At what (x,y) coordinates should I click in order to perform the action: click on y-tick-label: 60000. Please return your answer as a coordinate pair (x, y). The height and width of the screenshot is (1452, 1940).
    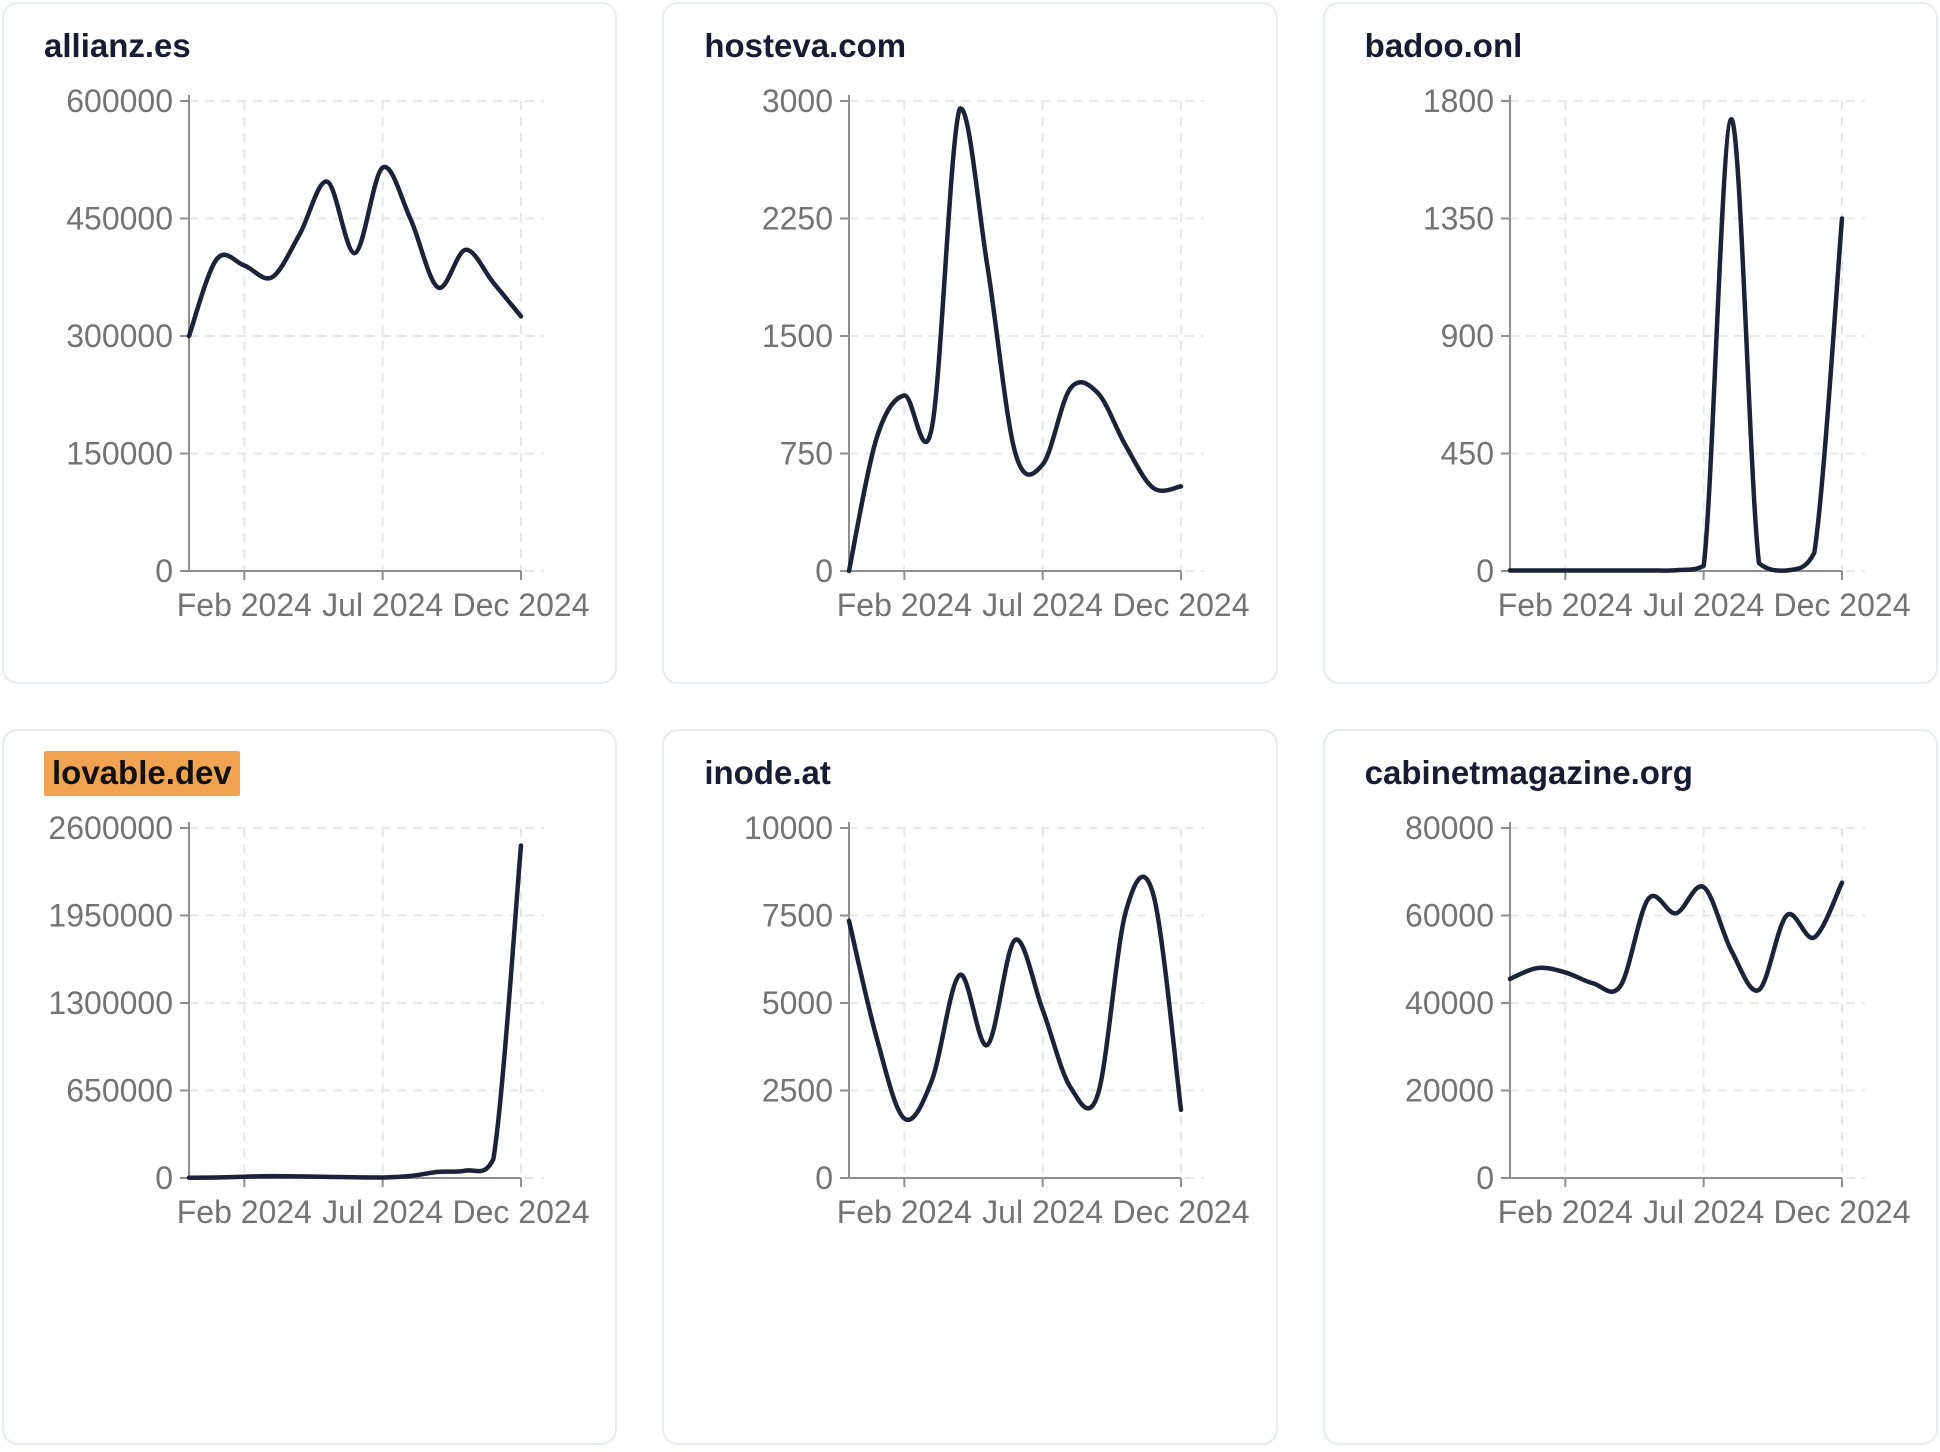
    Looking at the image, I should click on (1449, 916).